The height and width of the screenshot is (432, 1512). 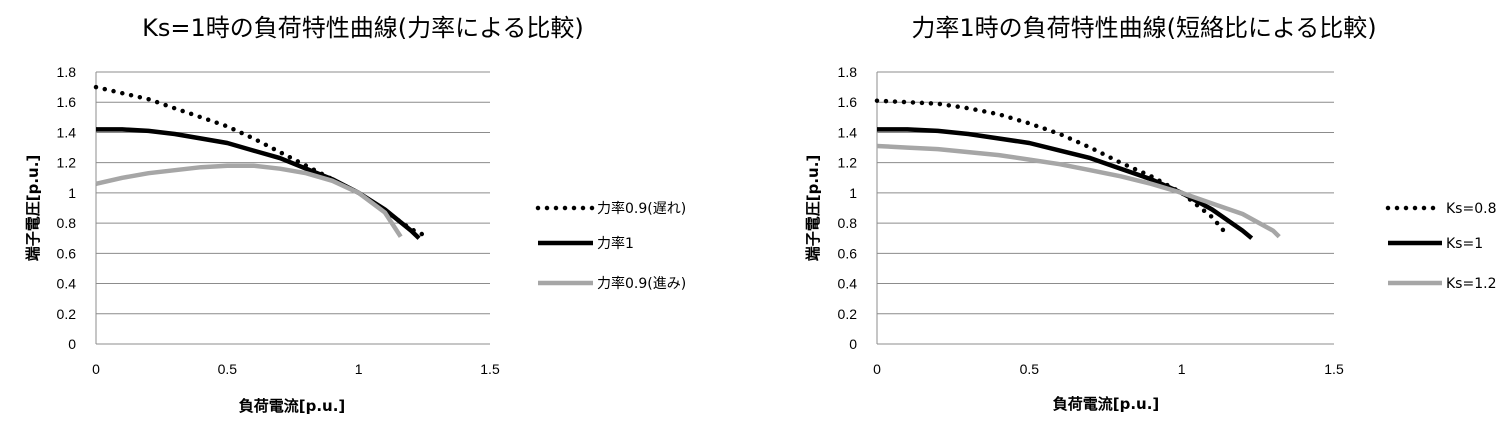 I want to click on legend-label-1: Ks=0.8, so click(x=1471, y=209).